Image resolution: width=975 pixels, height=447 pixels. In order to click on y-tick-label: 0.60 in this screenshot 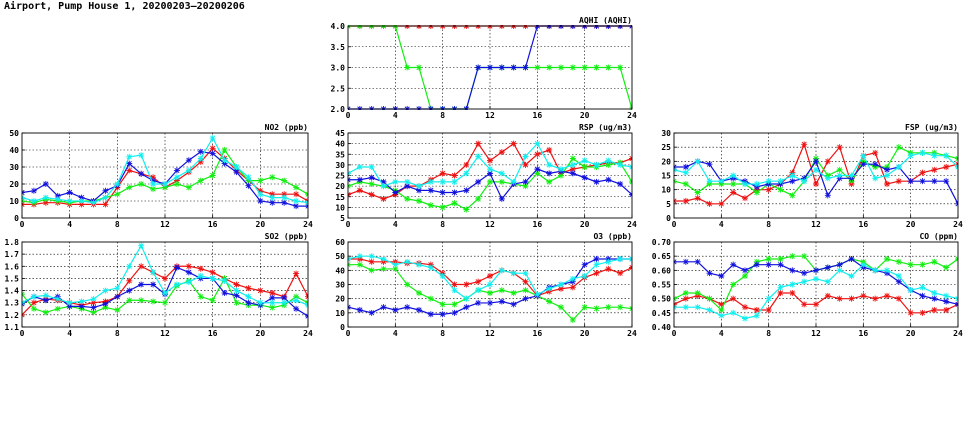, I will do `click(661, 270)`.